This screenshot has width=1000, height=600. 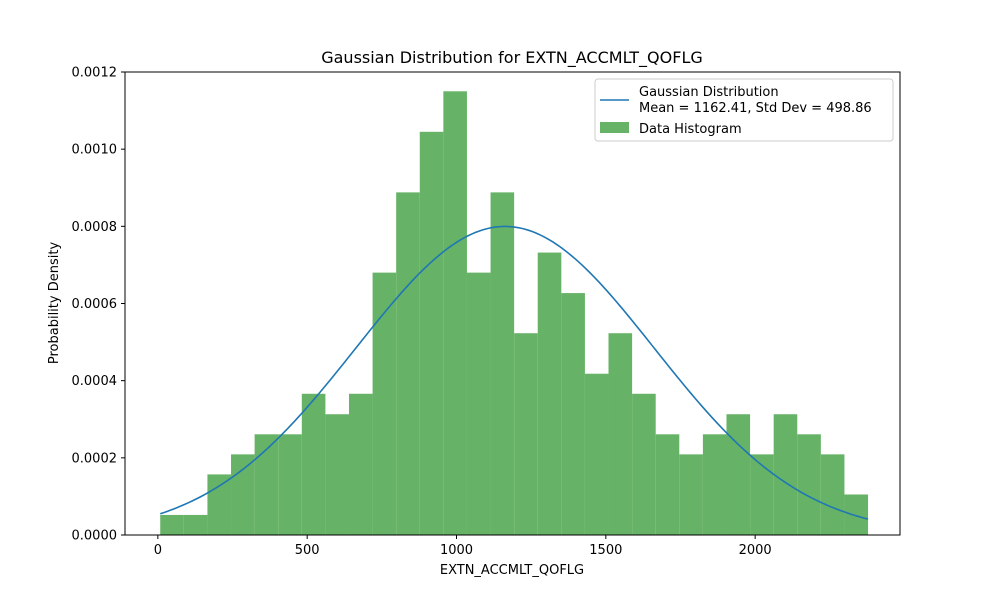 What do you see at coordinates (755, 550) in the screenshot?
I see `x-tick-label: 2000` at bounding box center [755, 550].